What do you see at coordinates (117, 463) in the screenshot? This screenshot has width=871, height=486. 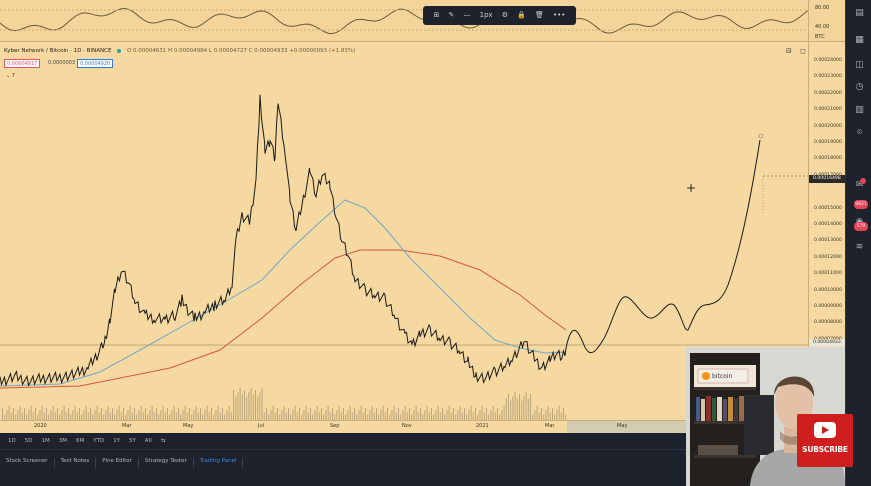 I see `bottom-tab: Pine Editor` at bounding box center [117, 463].